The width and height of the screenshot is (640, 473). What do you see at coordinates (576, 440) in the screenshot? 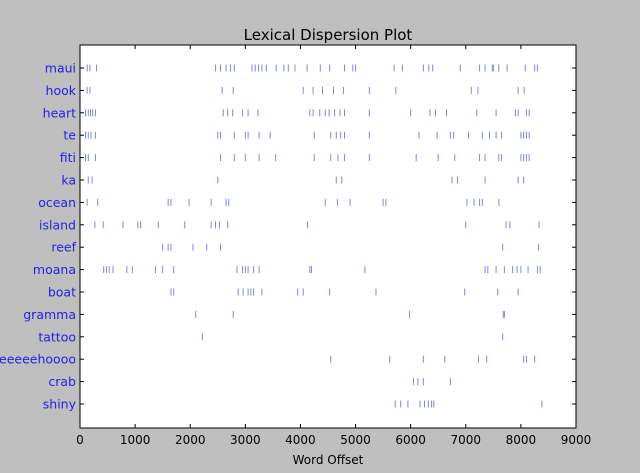
I see `x-tick-label: 9000` at bounding box center [576, 440].